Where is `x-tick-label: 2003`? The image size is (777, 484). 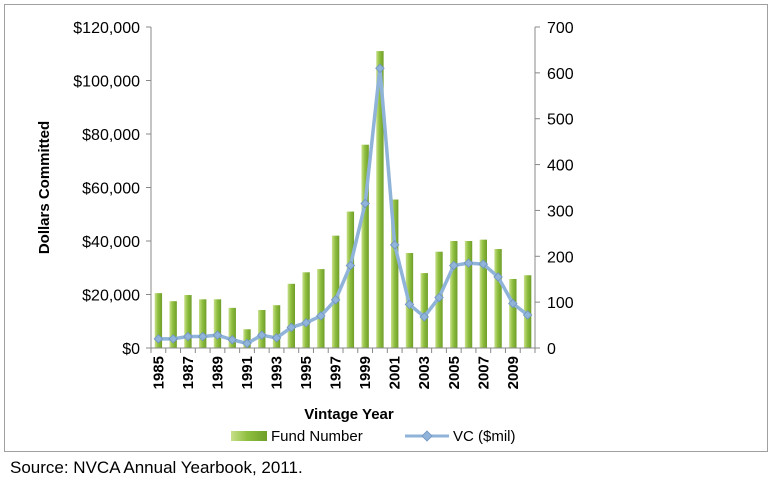 x-tick-label: 2003 is located at coordinates (424, 372).